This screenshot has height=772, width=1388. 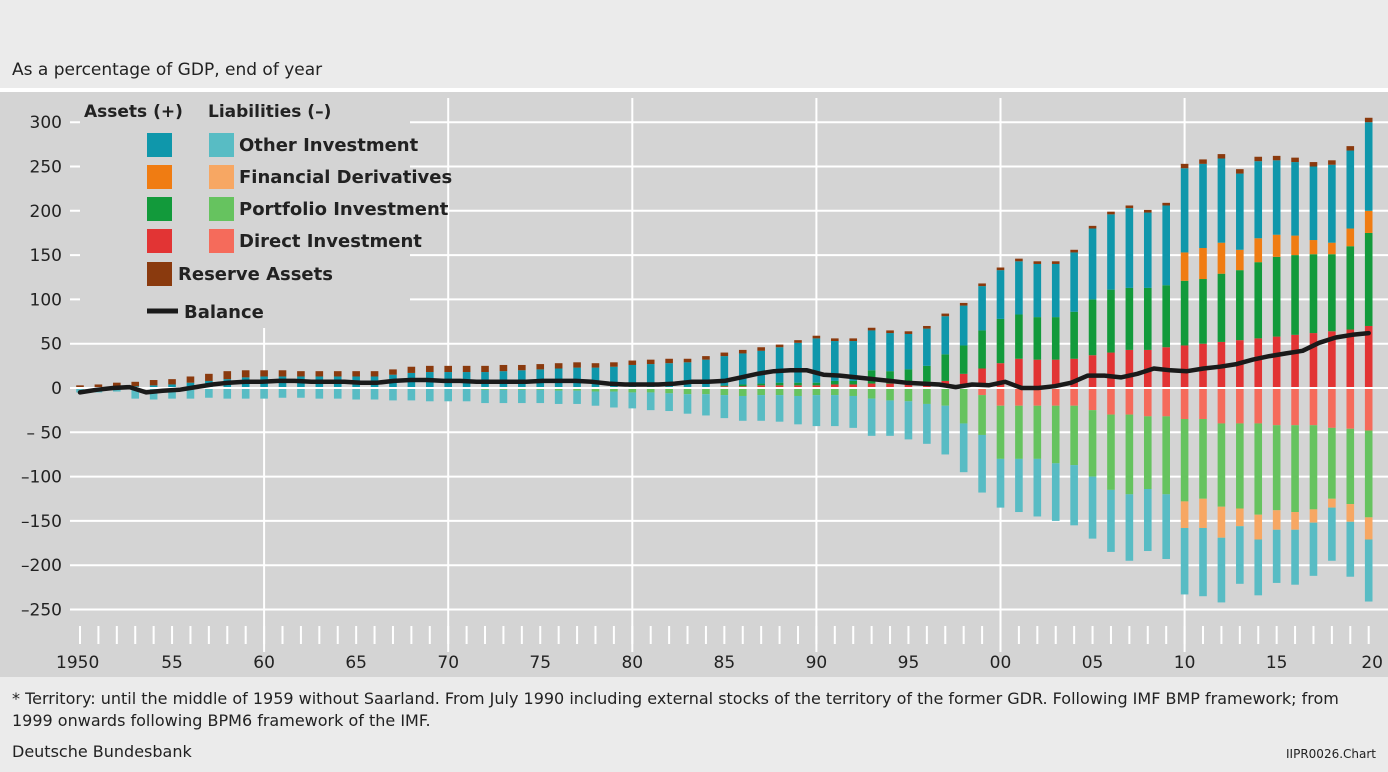 What do you see at coordinates (245, 212) in the screenshot?
I see `legend-background` at bounding box center [245, 212].